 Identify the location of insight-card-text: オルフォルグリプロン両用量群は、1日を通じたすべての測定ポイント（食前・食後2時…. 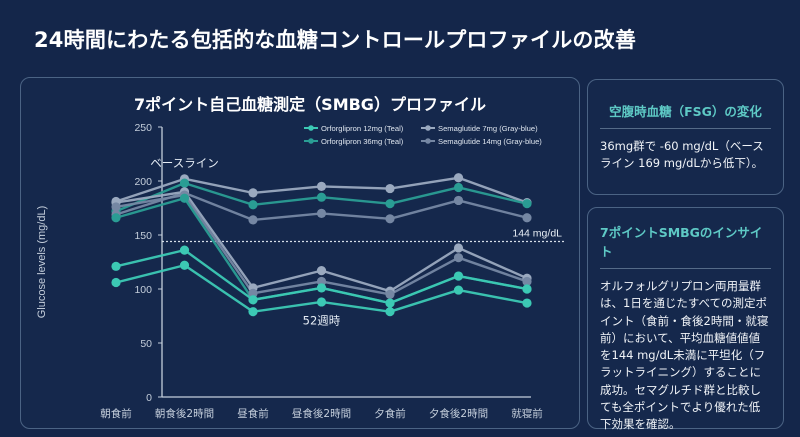
(684, 355).